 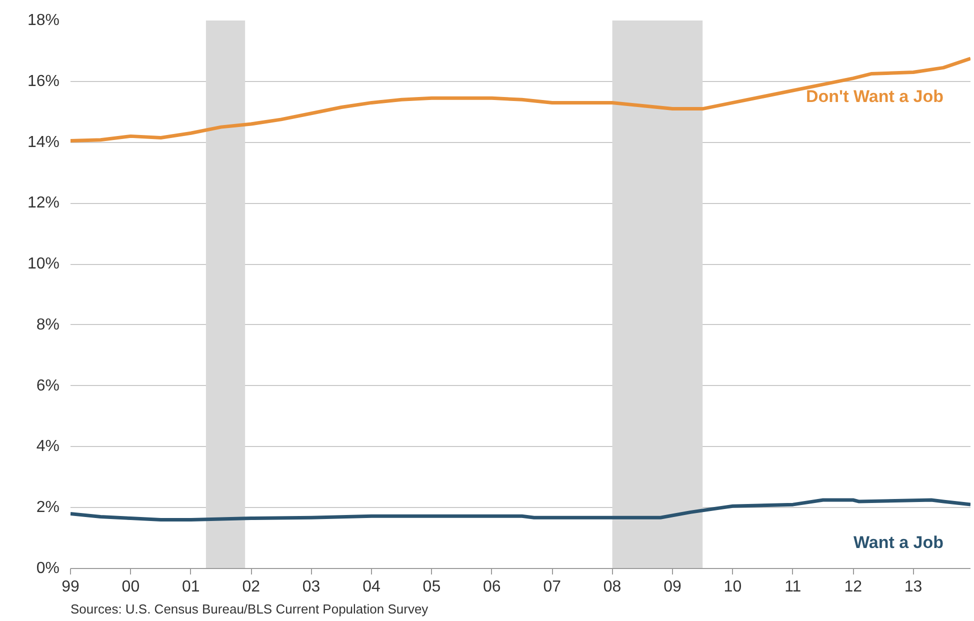 I want to click on source-note: Sources: U.S. Census Bureau/BLS Current Population Survey, so click(x=249, y=609).